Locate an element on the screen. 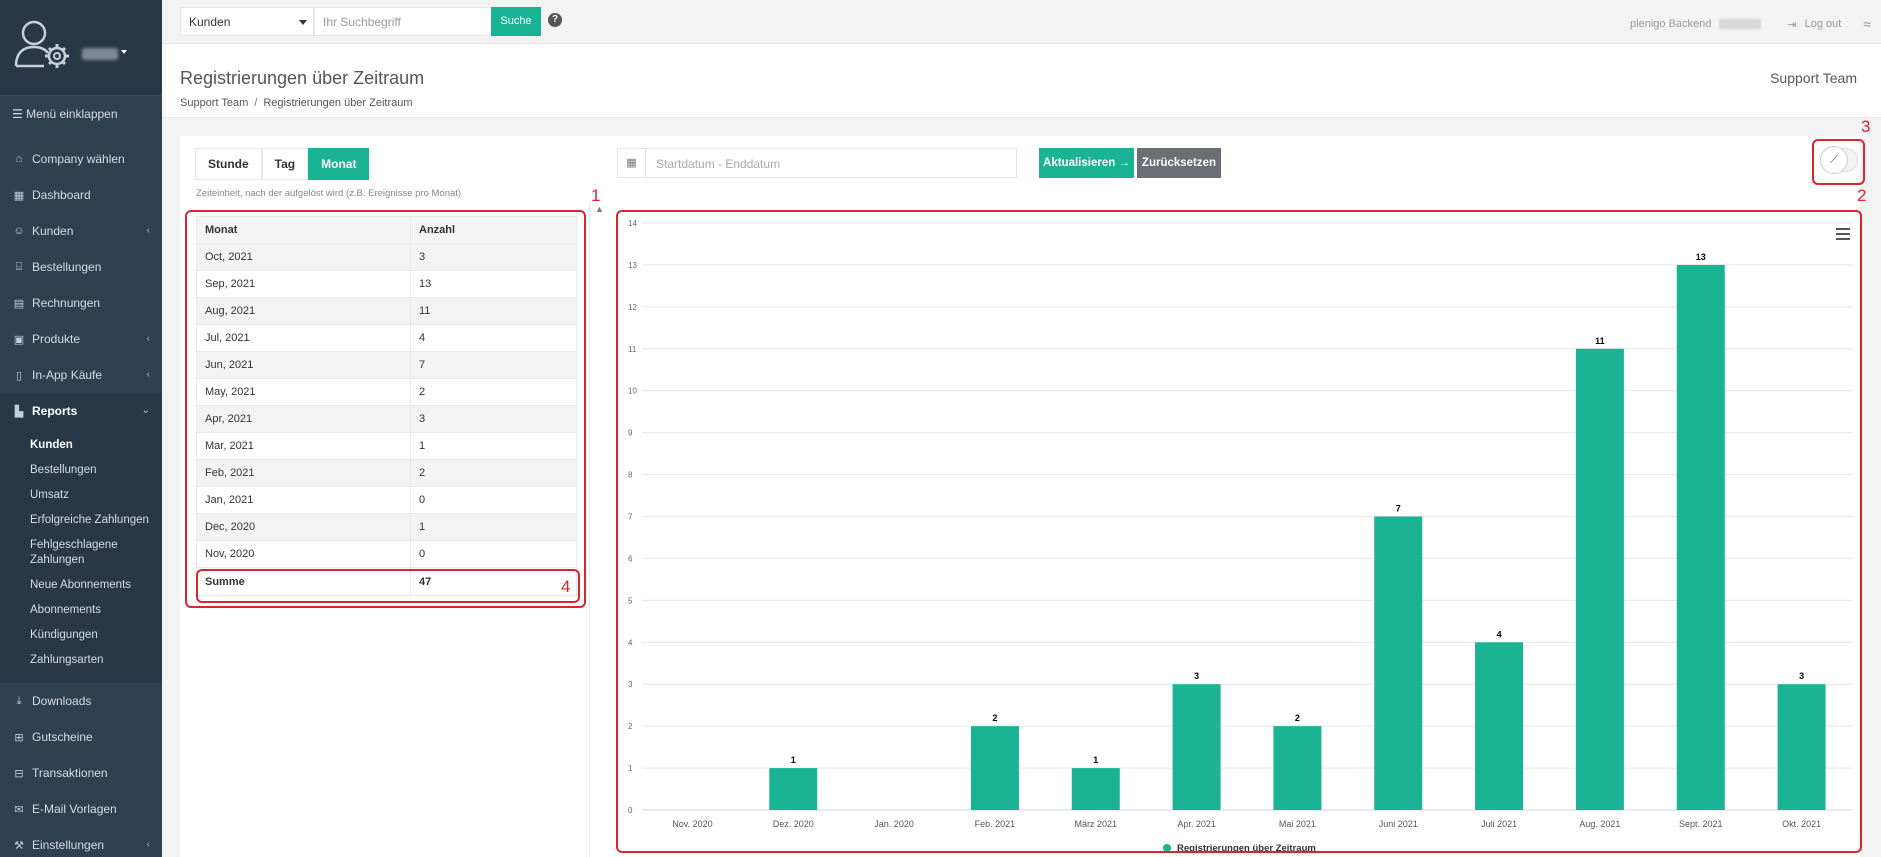  segment-tag: Tag is located at coordinates (285, 164).